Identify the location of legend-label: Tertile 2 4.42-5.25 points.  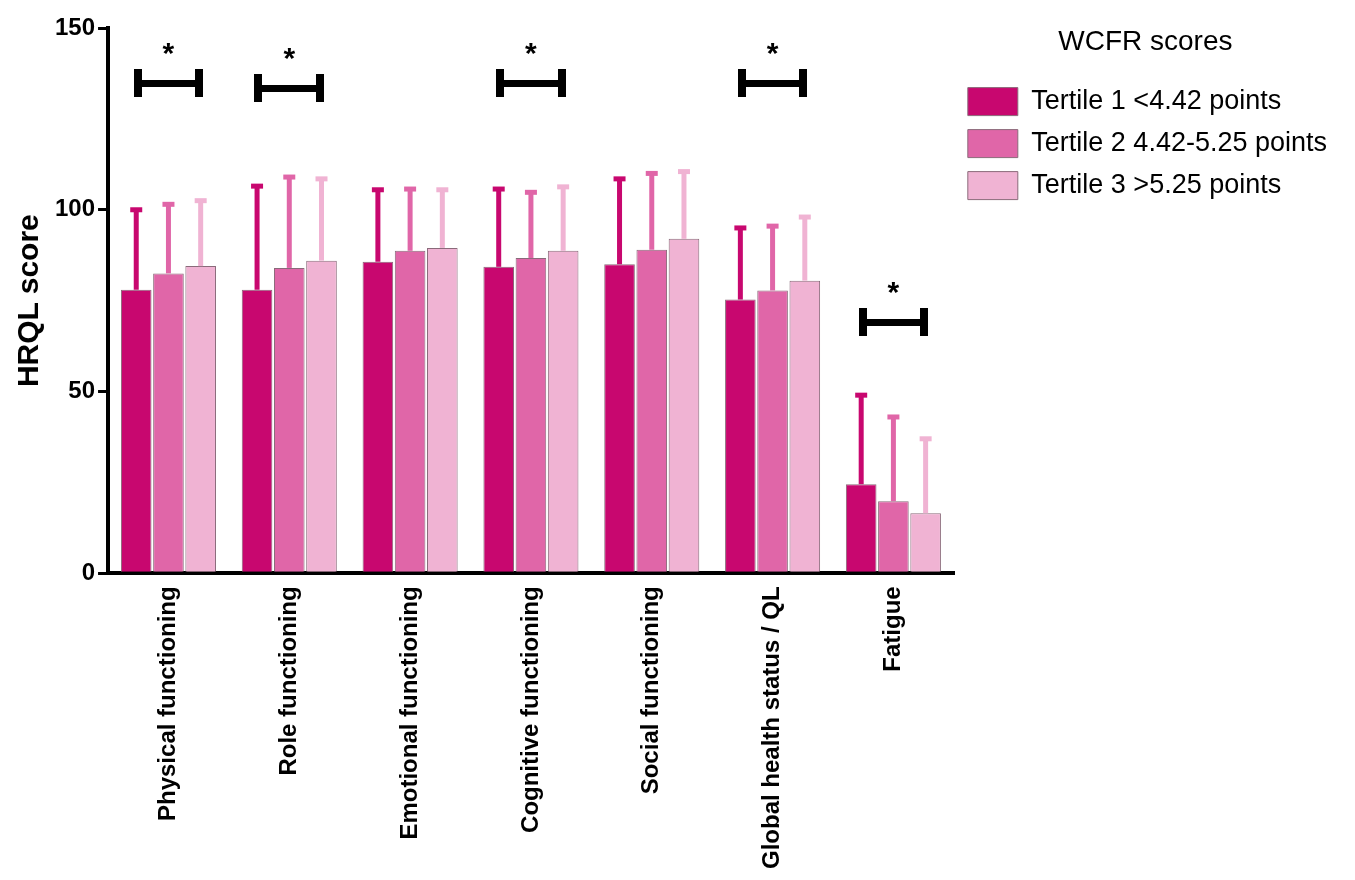
(1179, 142).